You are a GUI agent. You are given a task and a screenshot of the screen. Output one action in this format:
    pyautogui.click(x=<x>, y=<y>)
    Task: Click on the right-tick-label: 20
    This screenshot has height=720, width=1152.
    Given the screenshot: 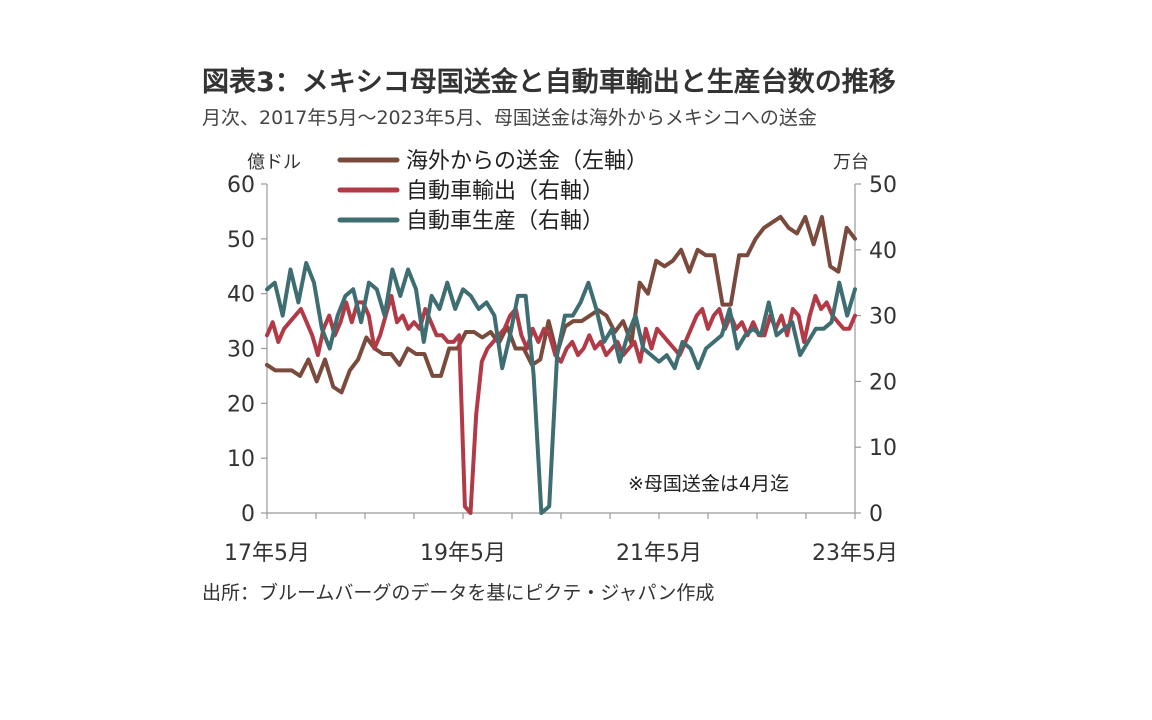 What is the action you would take?
    pyautogui.click(x=883, y=382)
    